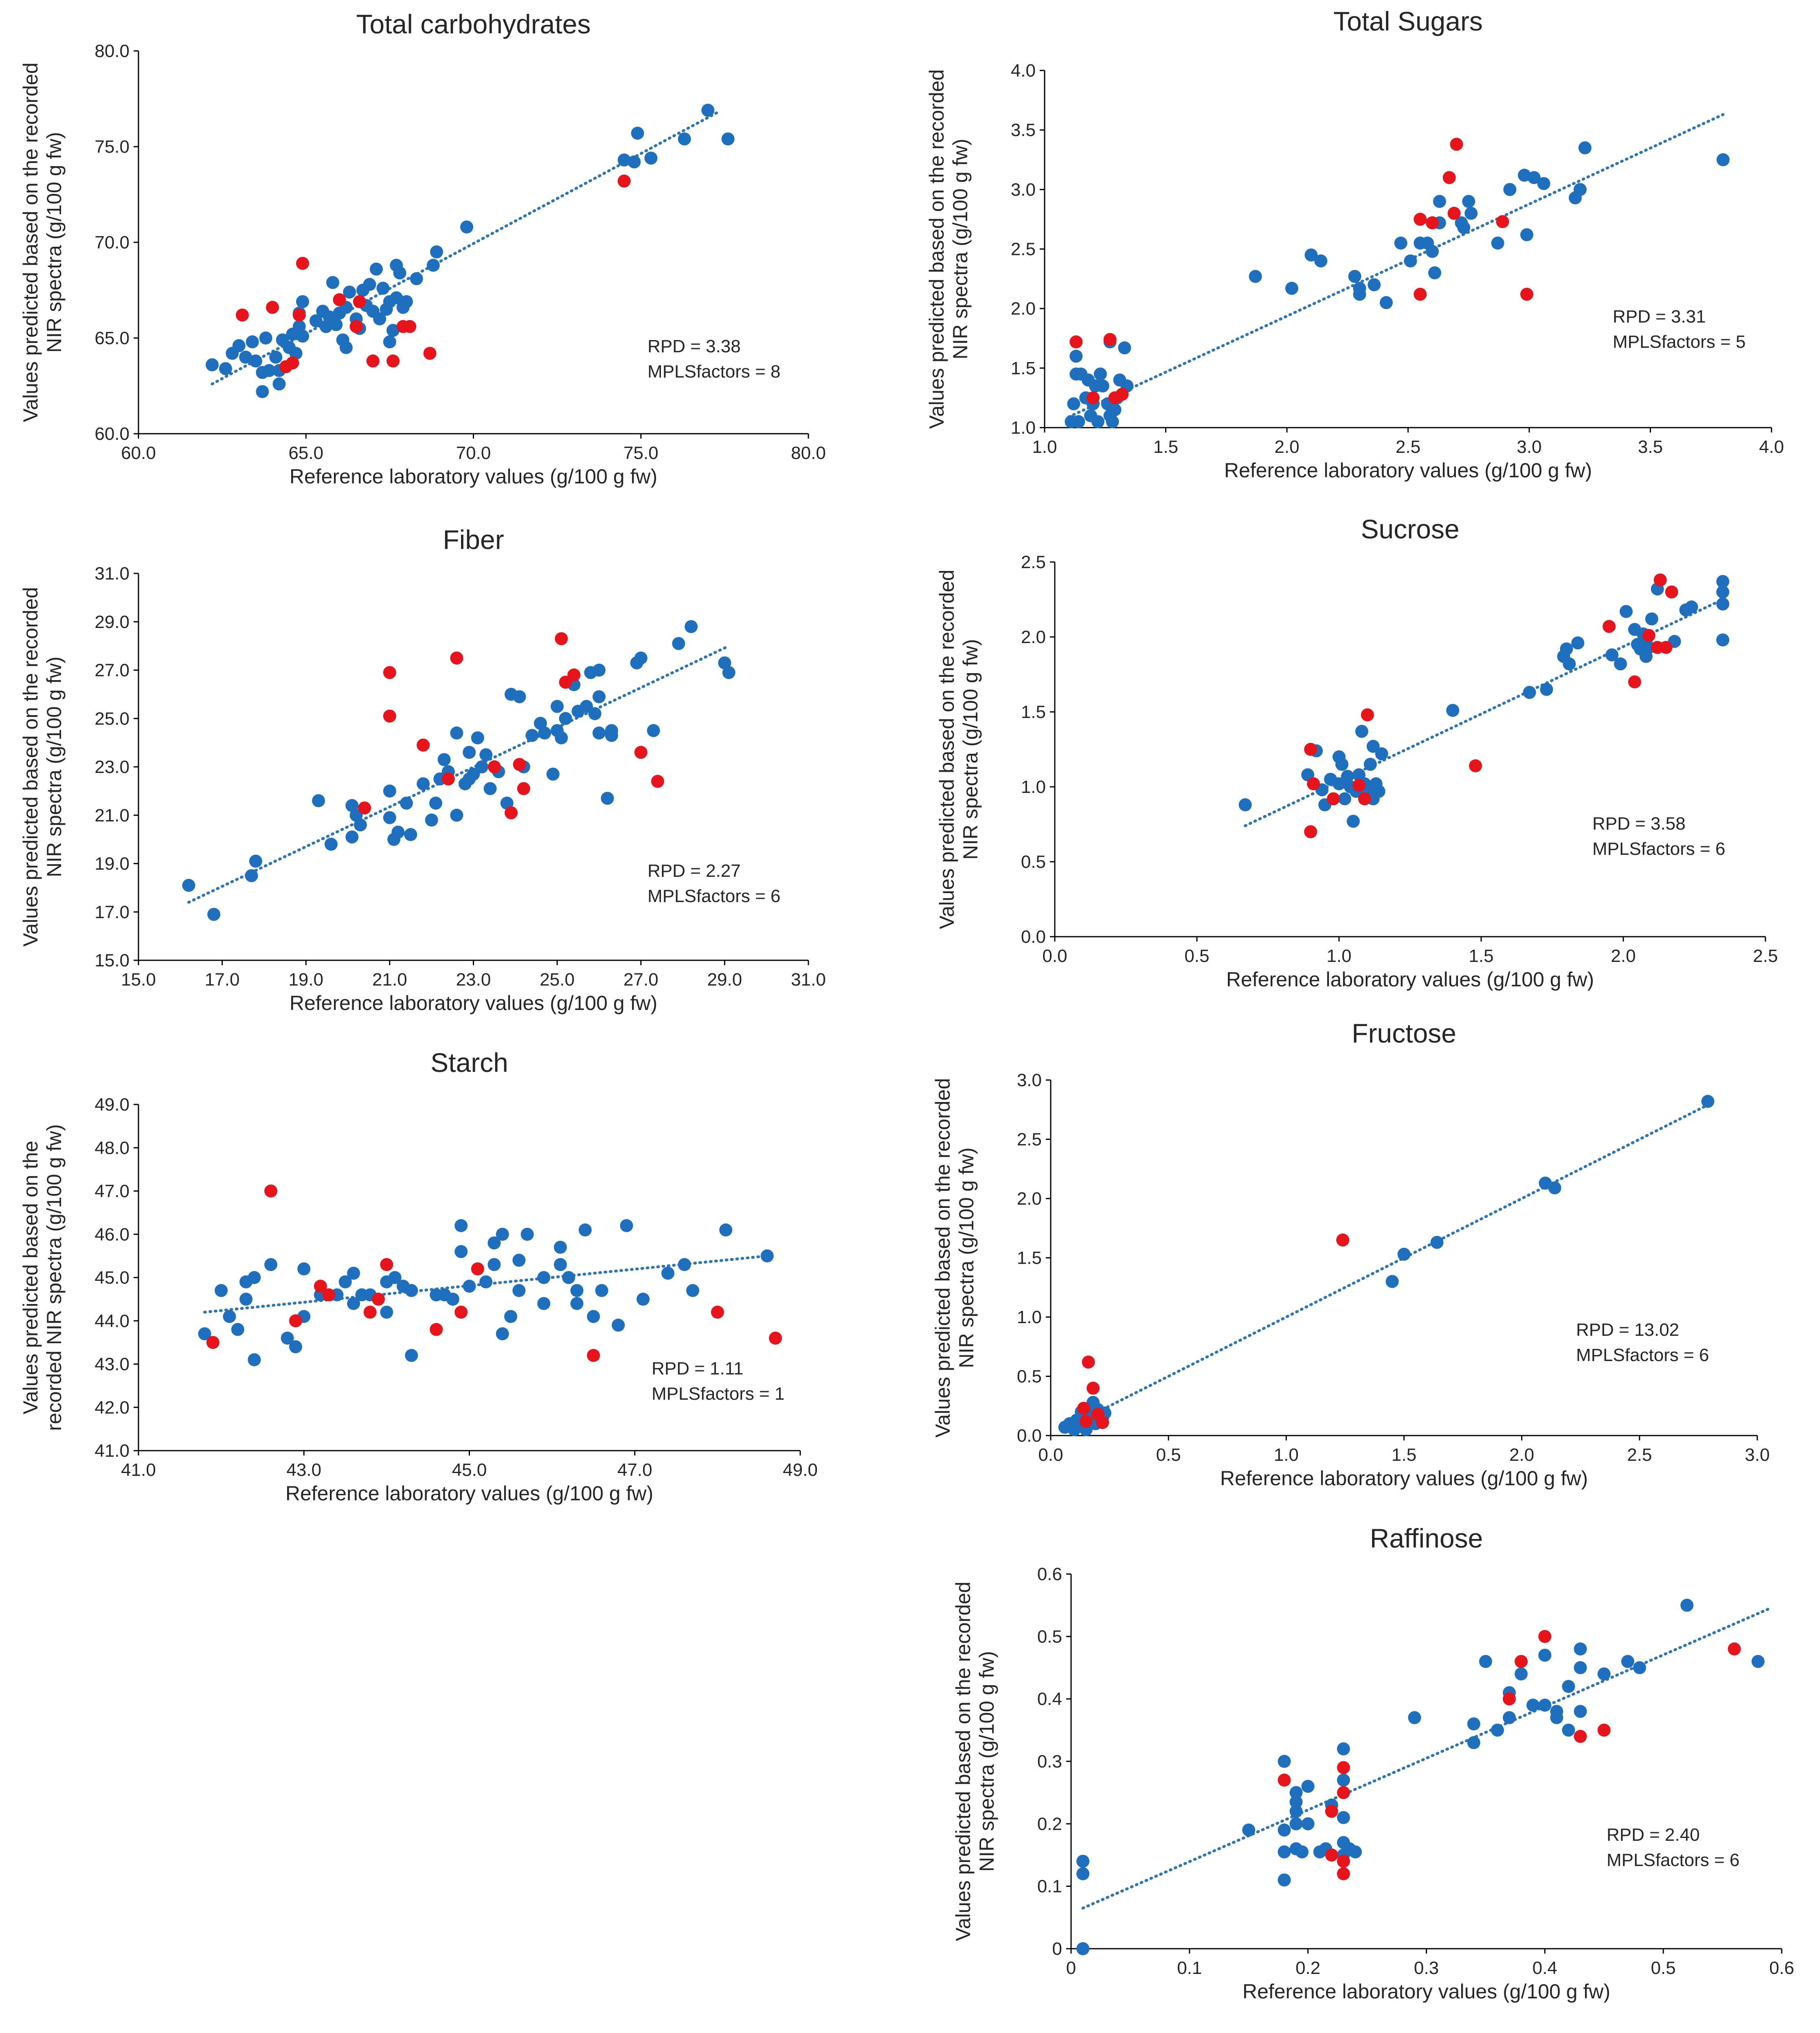 This screenshot has height=2033, width=1820. What do you see at coordinates (469, 1063) in the screenshot?
I see `starch-title: Starch` at bounding box center [469, 1063].